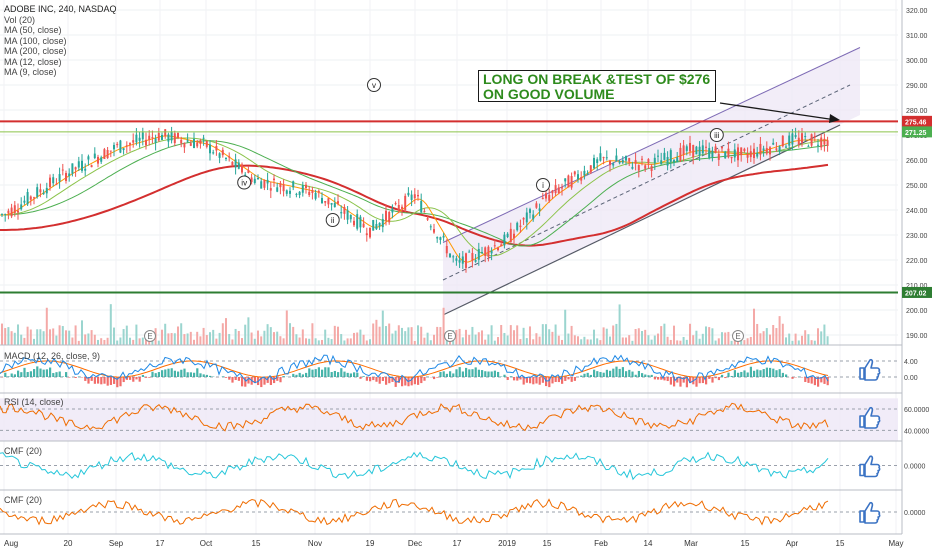  I want to click on time-tick-label: 19, so click(370, 543).